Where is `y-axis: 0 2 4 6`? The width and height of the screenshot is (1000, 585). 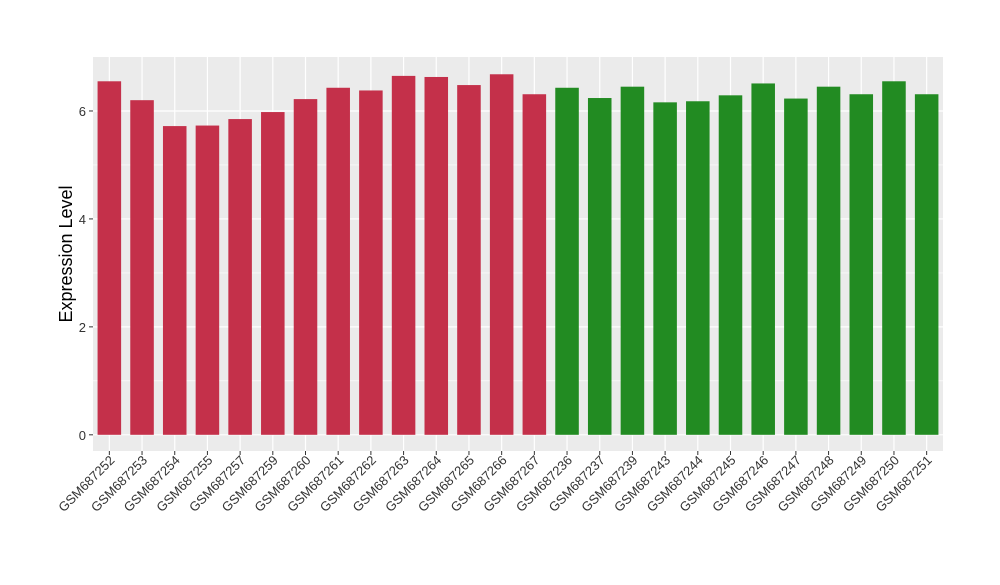
y-axis: 0 2 4 6 is located at coordinates (86, 273).